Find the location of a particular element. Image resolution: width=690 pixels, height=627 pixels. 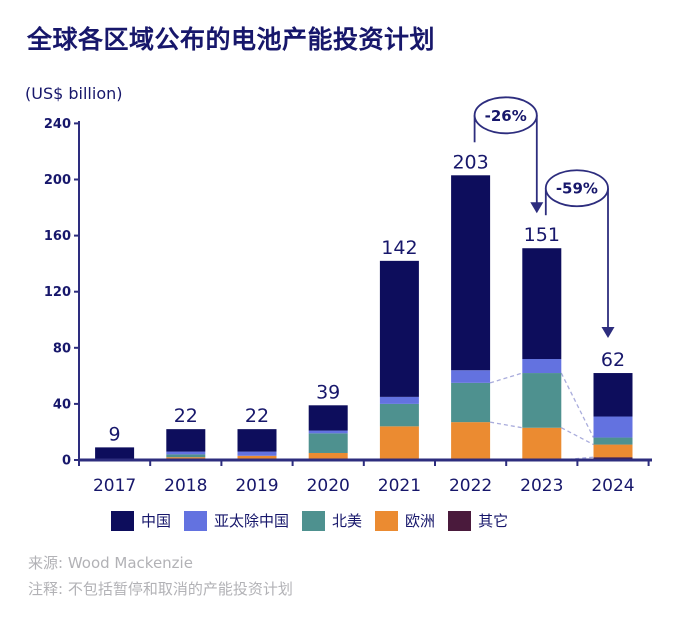

legend-label: 欧洲 is located at coordinates (420, 521).